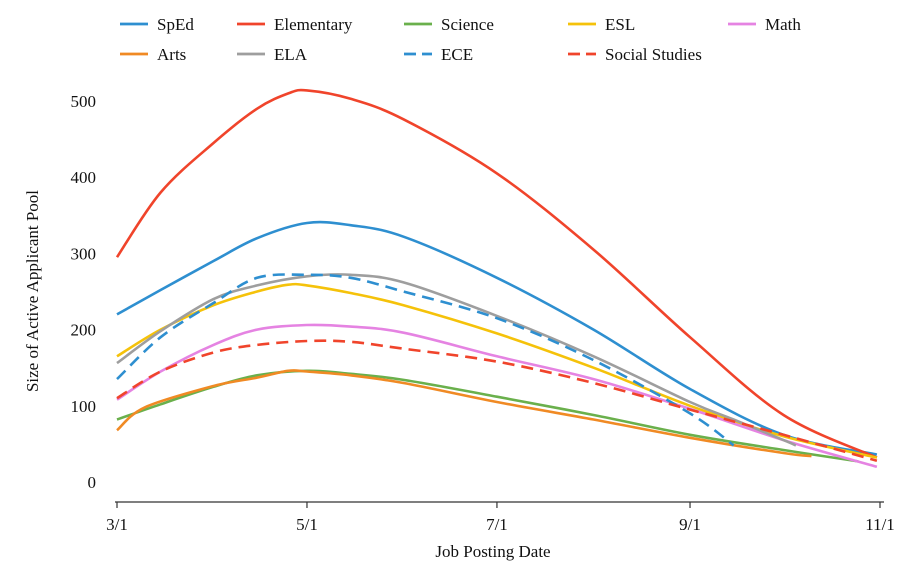  I want to click on x-tick-label: 7/1, so click(497, 524).